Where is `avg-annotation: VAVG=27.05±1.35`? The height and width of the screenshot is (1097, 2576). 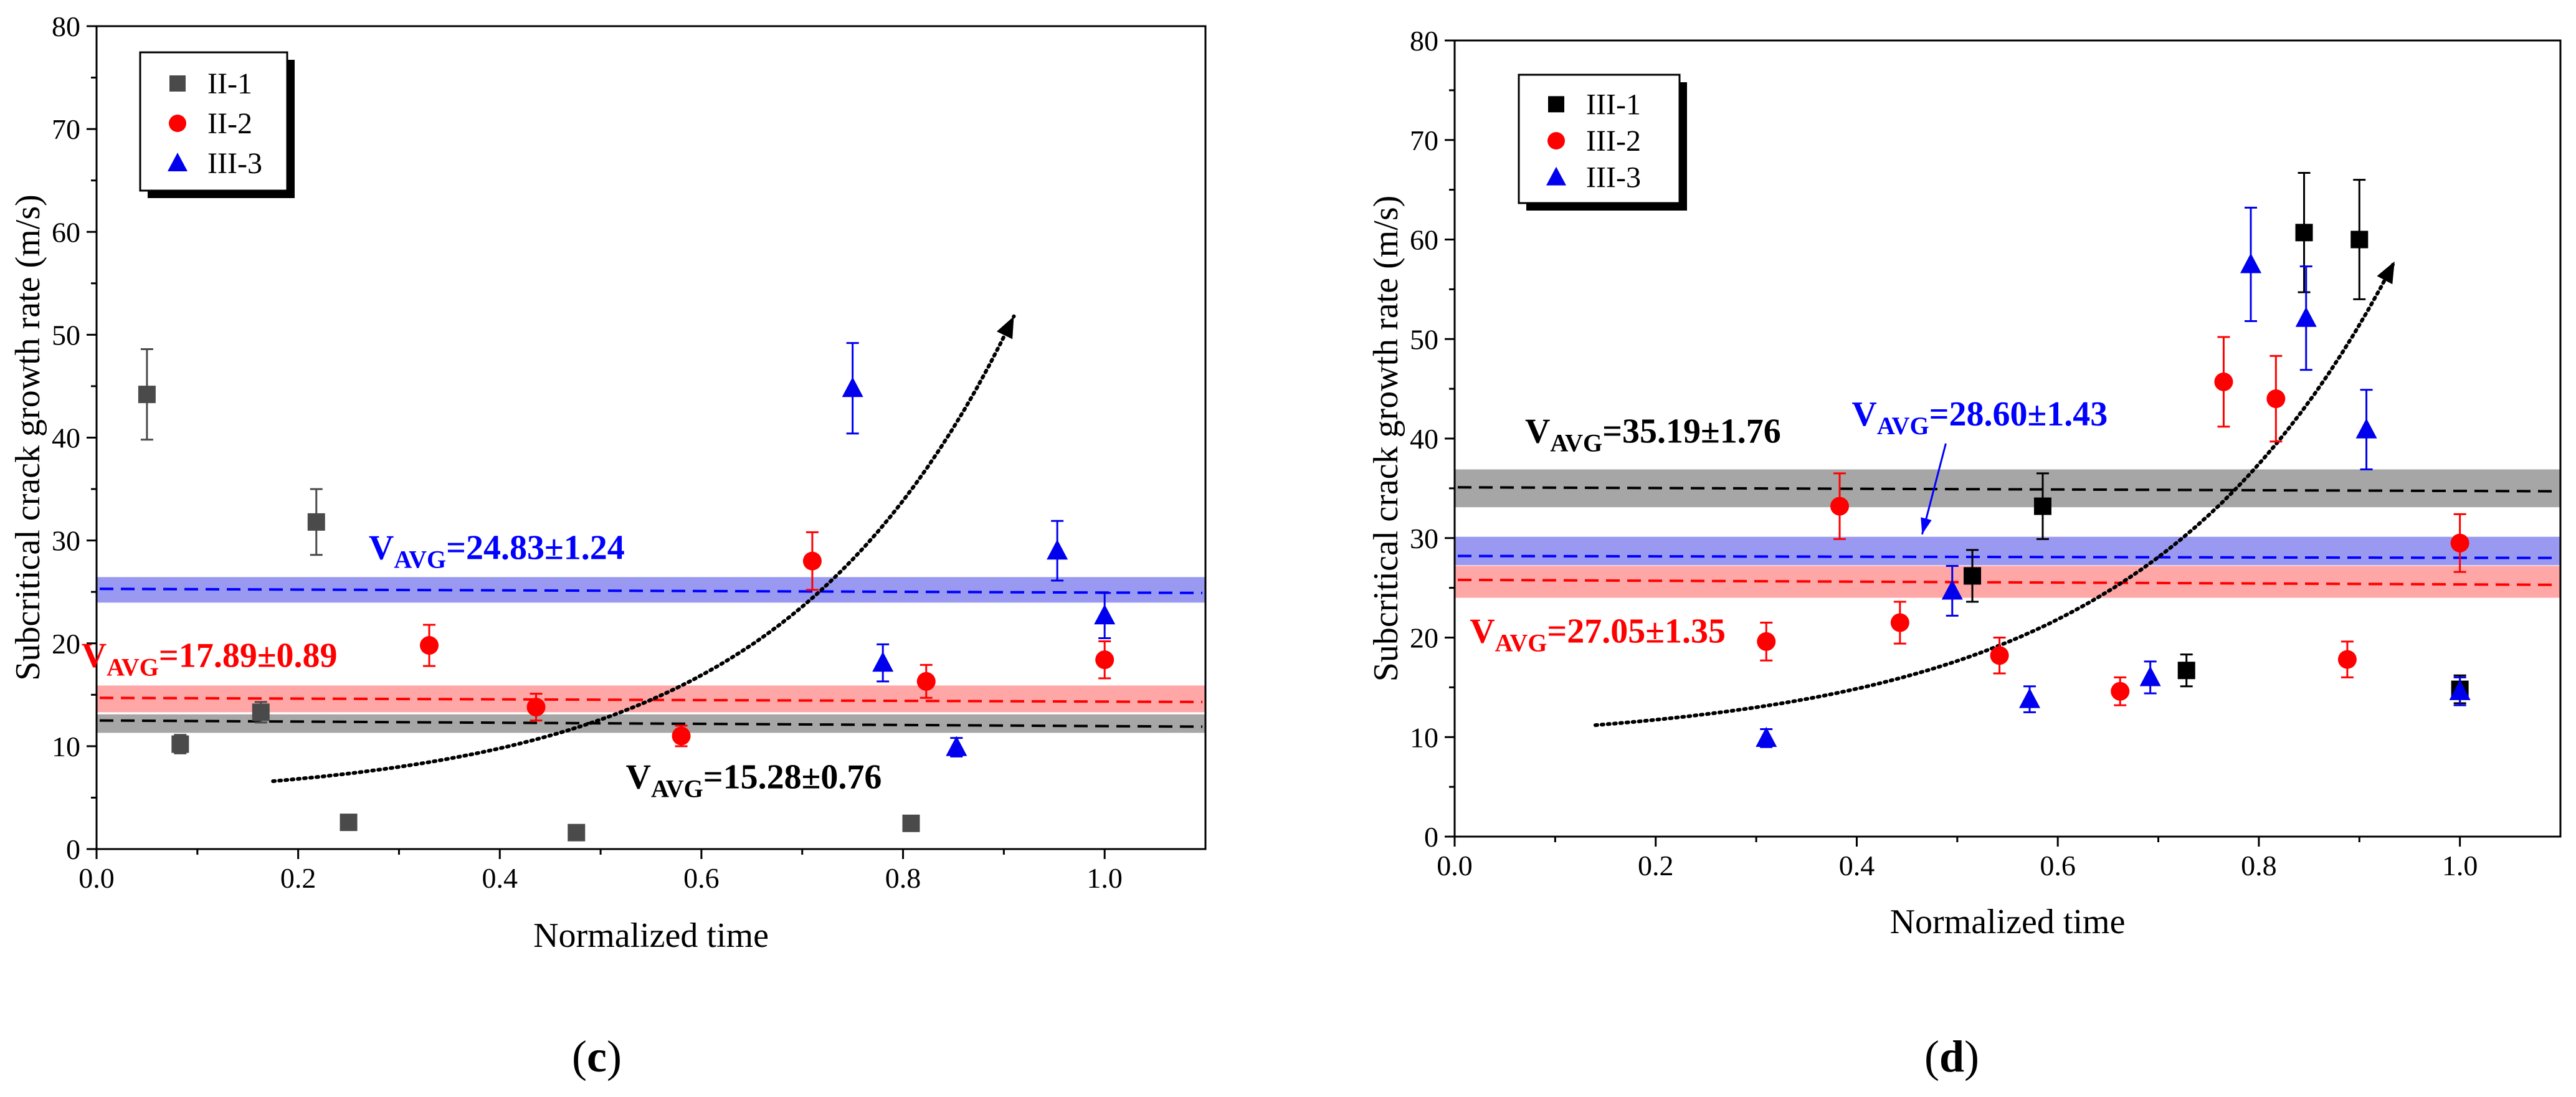 avg-annotation: VAVG=27.05±1.35 is located at coordinates (1598, 635).